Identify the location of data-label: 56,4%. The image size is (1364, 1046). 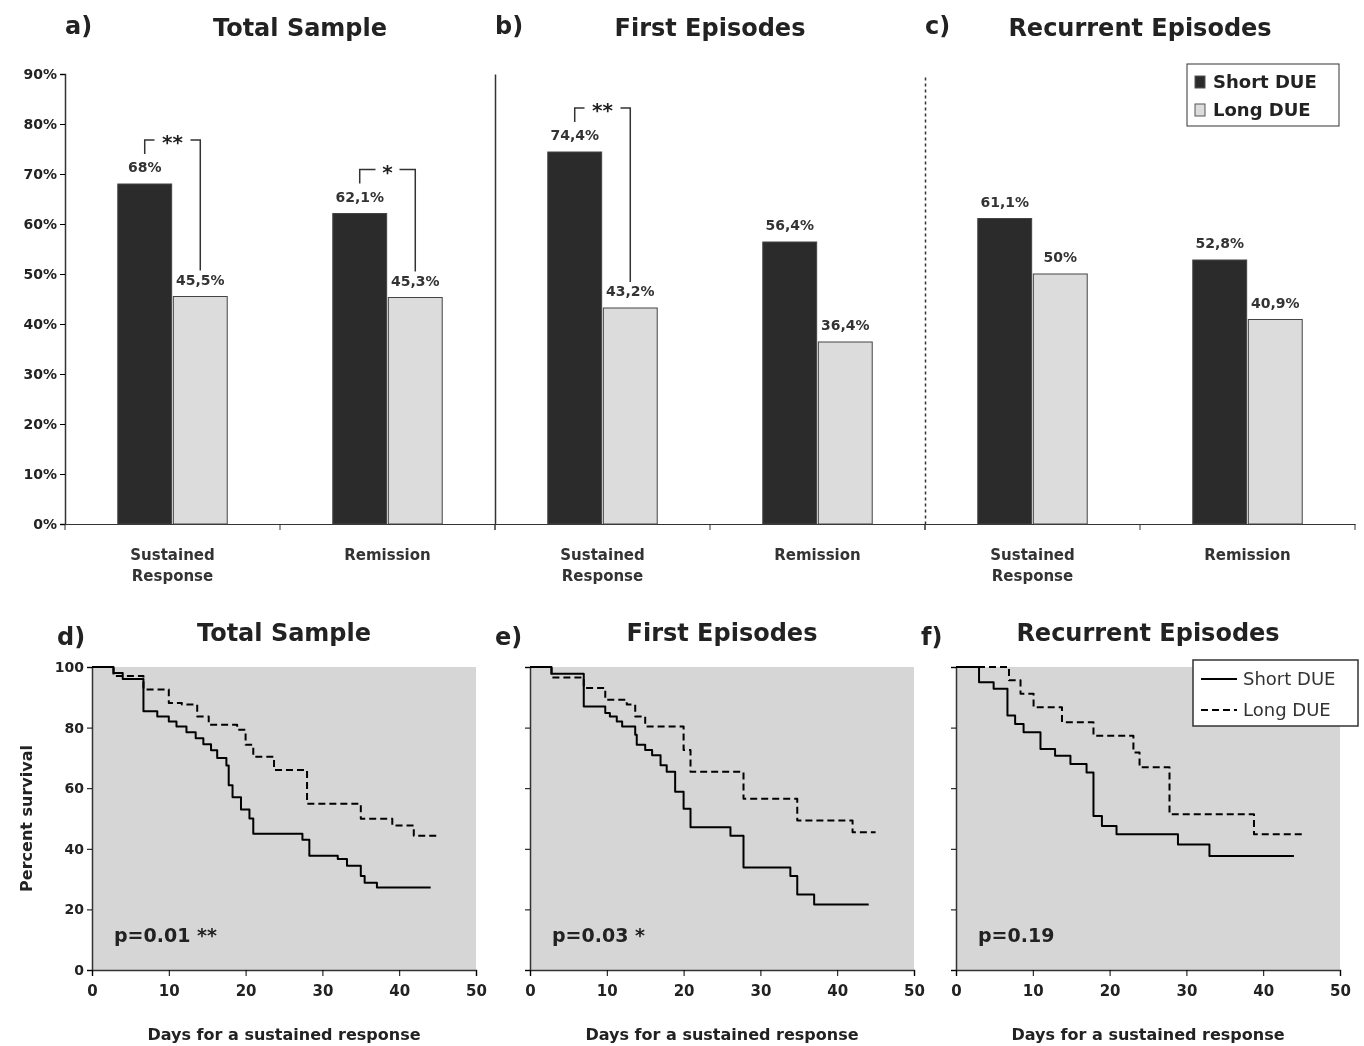
(790, 225).